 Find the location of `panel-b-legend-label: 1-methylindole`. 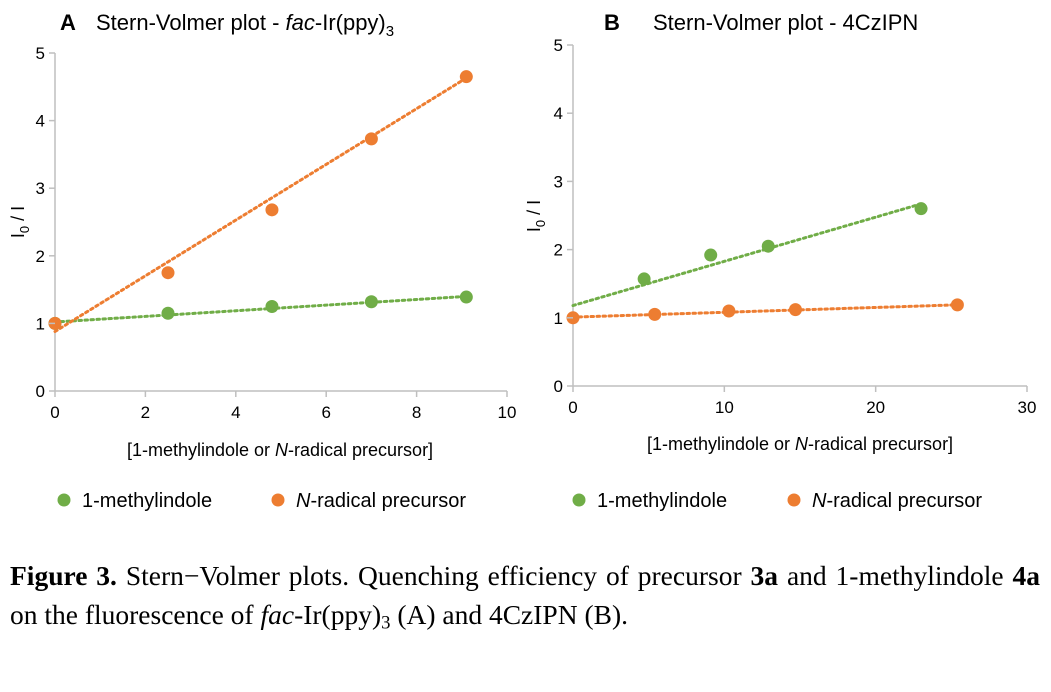

panel-b-legend-label: 1-methylindole is located at coordinates (662, 501).